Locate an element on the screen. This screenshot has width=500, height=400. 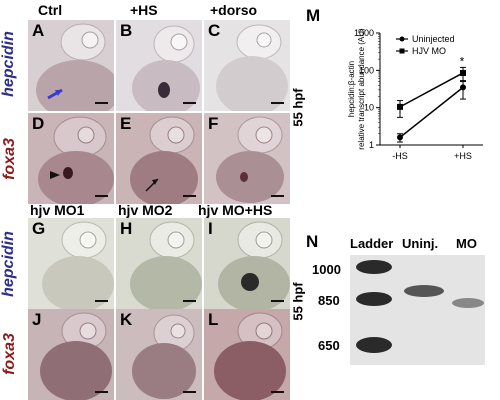
gel-image is located at coordinates (417, 310).